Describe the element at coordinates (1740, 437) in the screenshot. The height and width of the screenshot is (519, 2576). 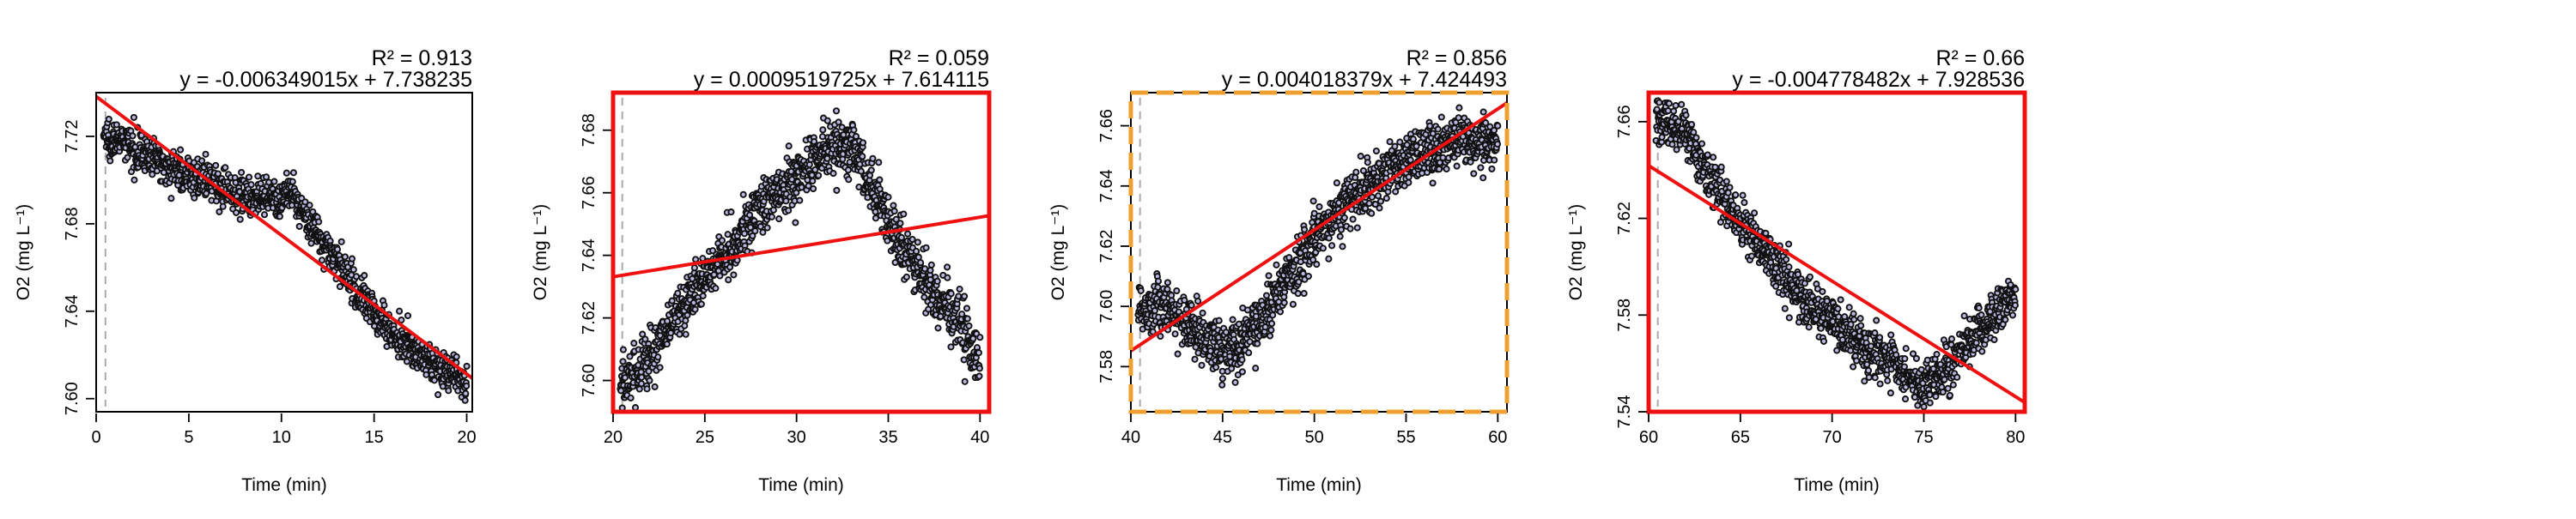
I see `x-tick-label: 65` at that location.